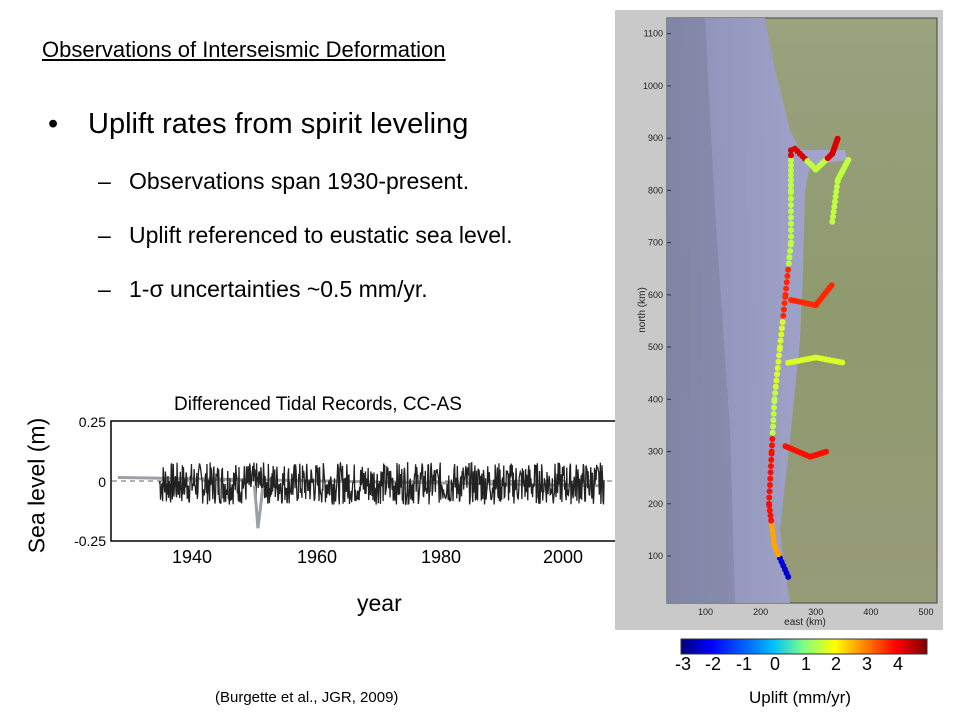  What do you see at coordinates (92, 422) in the screenshot?
I see `y-tick-label: 0.25` at bounding box center [92, 422].